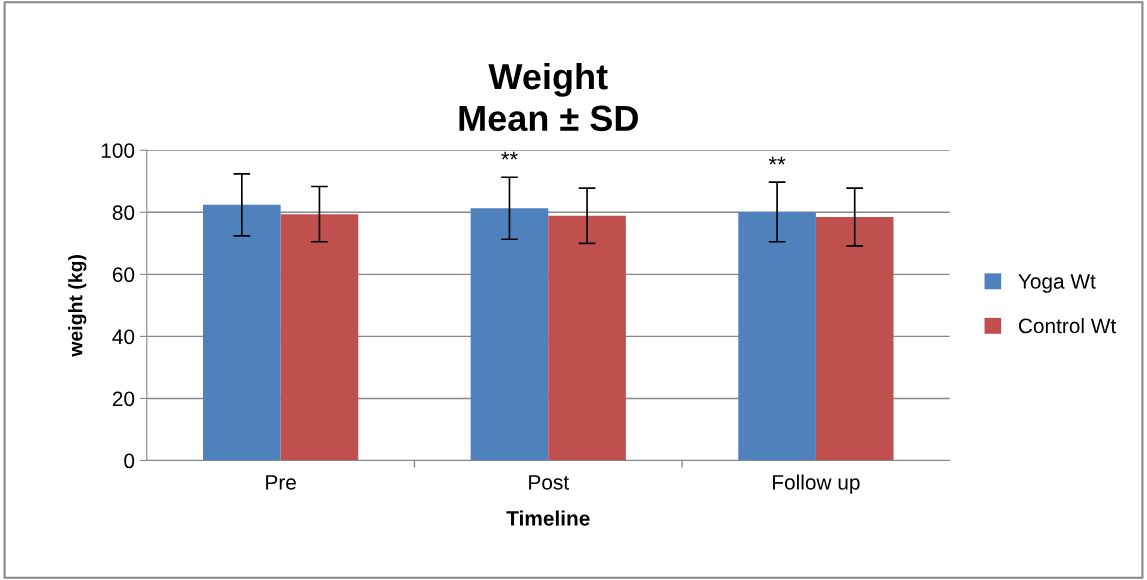 This screenshot has height=580, width=1147. I want to click on x-tick-label: Post, so click(549, 482).